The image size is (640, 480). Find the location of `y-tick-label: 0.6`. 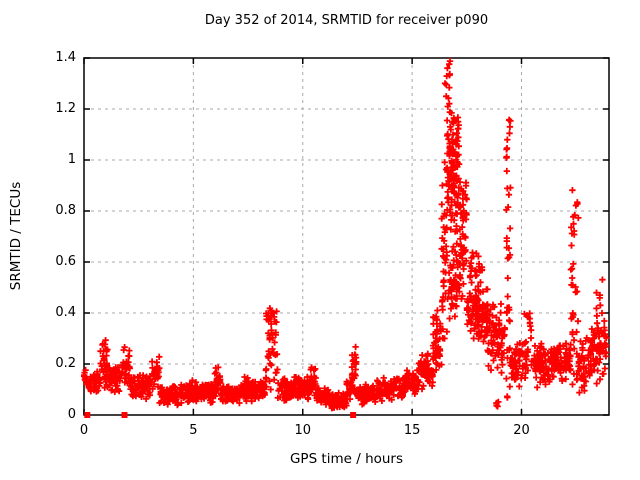

y-tick-label: 0.6 is located at coordinates (65, 261).